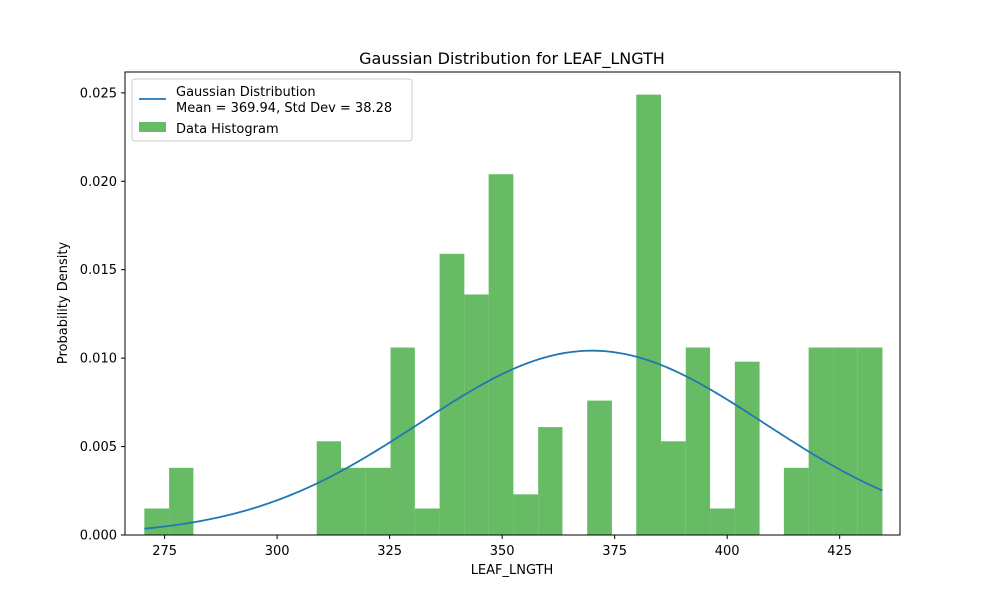 This screenshot has width=1000, height=600. Describe the element at coordinates (614, 551) in the screenshot. I see `x-tick-label: 375` at that location.